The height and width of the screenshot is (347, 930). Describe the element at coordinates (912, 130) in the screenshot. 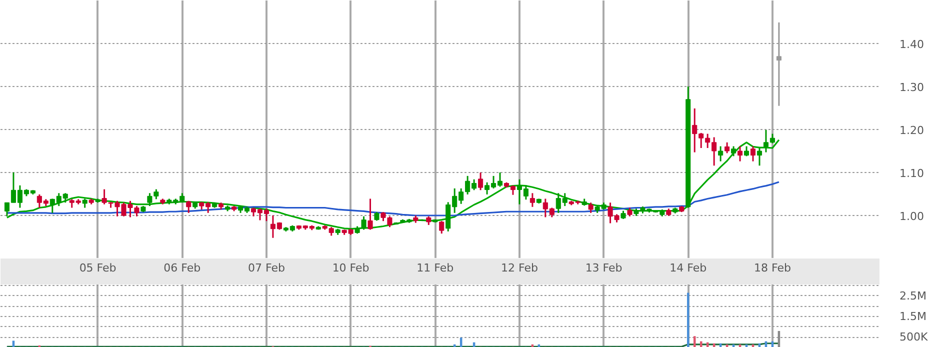

I see `y-tick-label: 1.20` at that location.